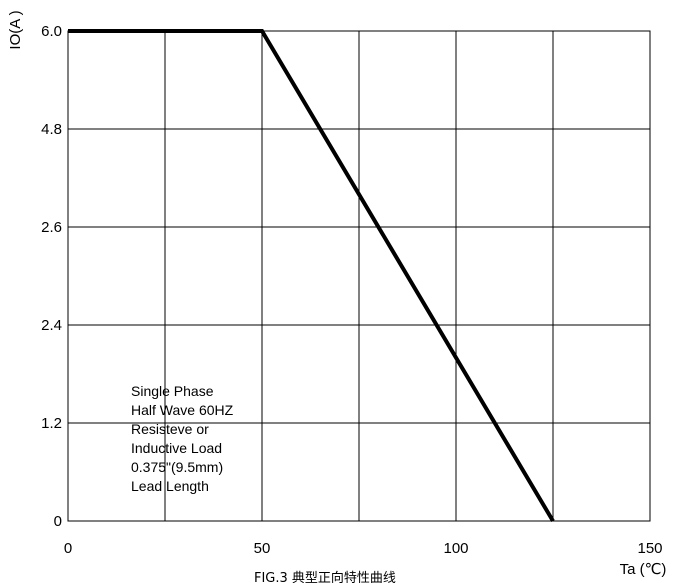  I want to click on x-tick-label-2: 100, so click(455, 548).